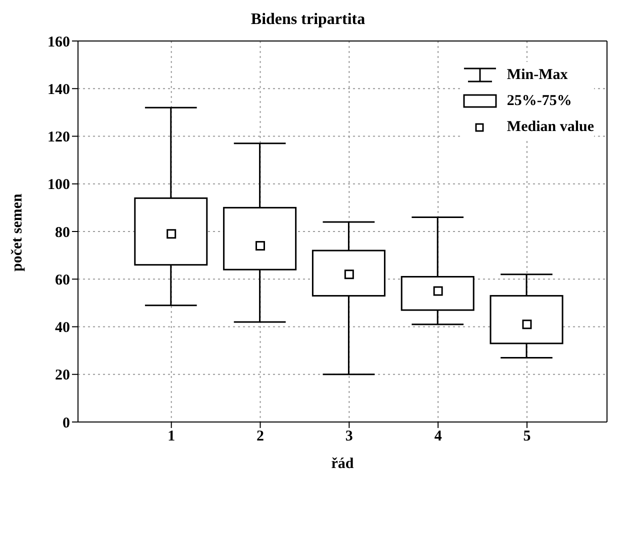  I want to click on chart-title: Bidens tripartita, so click(308, 20).